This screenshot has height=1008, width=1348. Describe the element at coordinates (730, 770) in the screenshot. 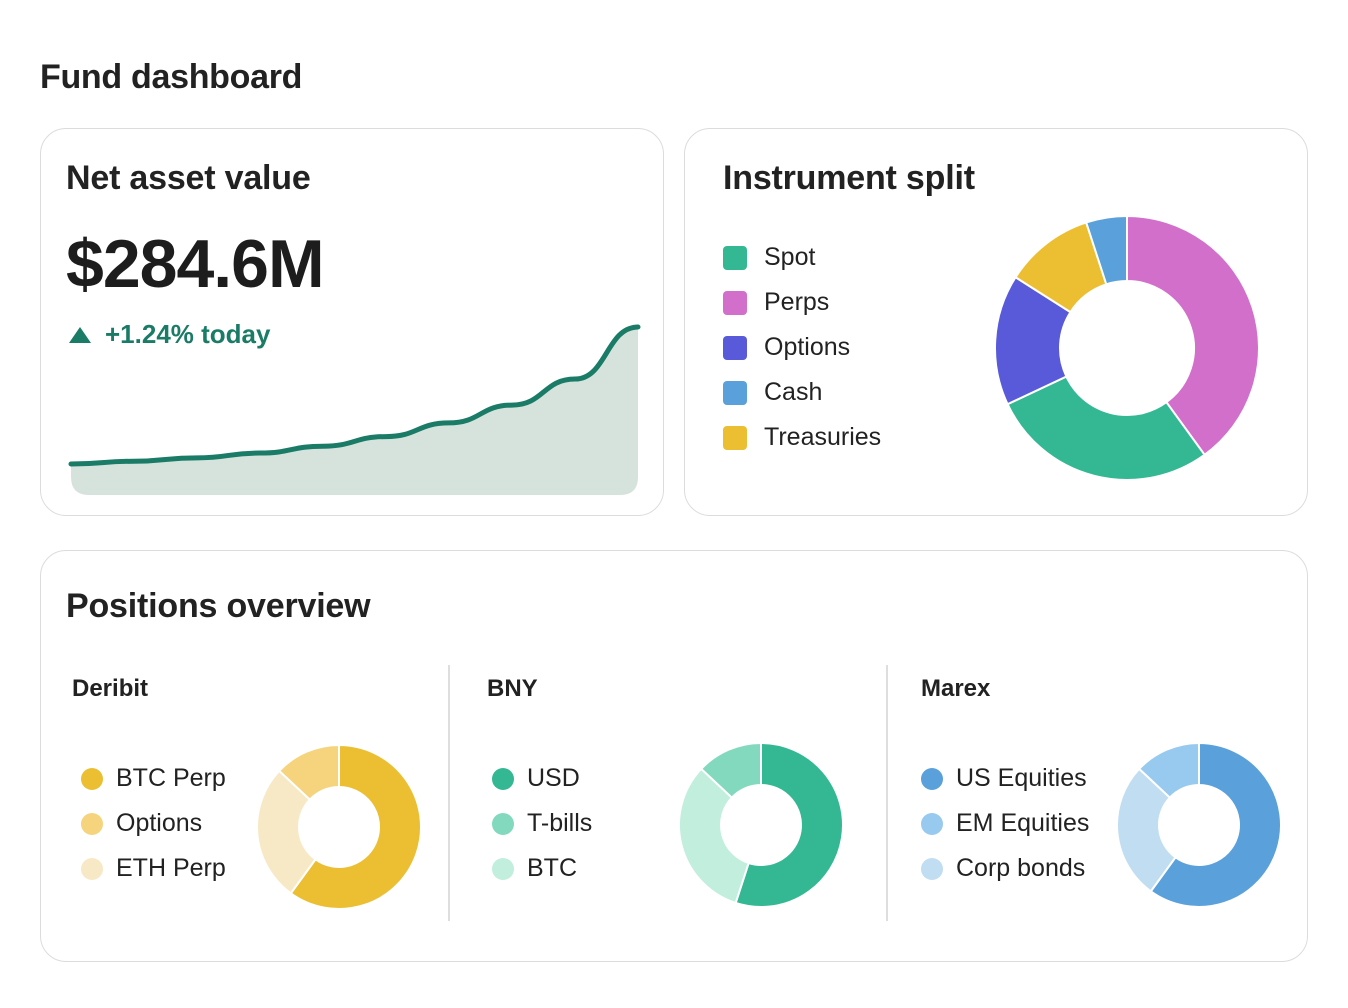

I see `bny-slice-t-bills` at that location.